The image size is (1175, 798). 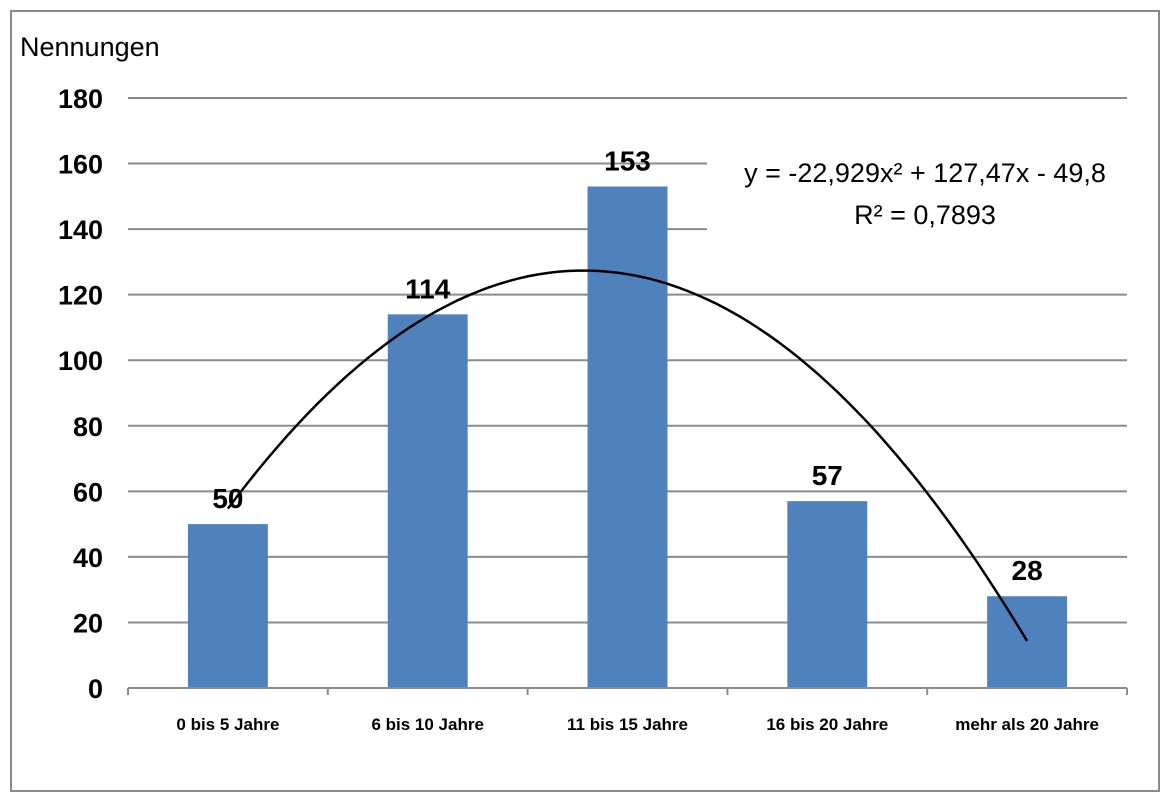 I want to click on trendline-equation-text: y = -22,929x² + 127,47x - 49,8, so click(x=925, y=173).